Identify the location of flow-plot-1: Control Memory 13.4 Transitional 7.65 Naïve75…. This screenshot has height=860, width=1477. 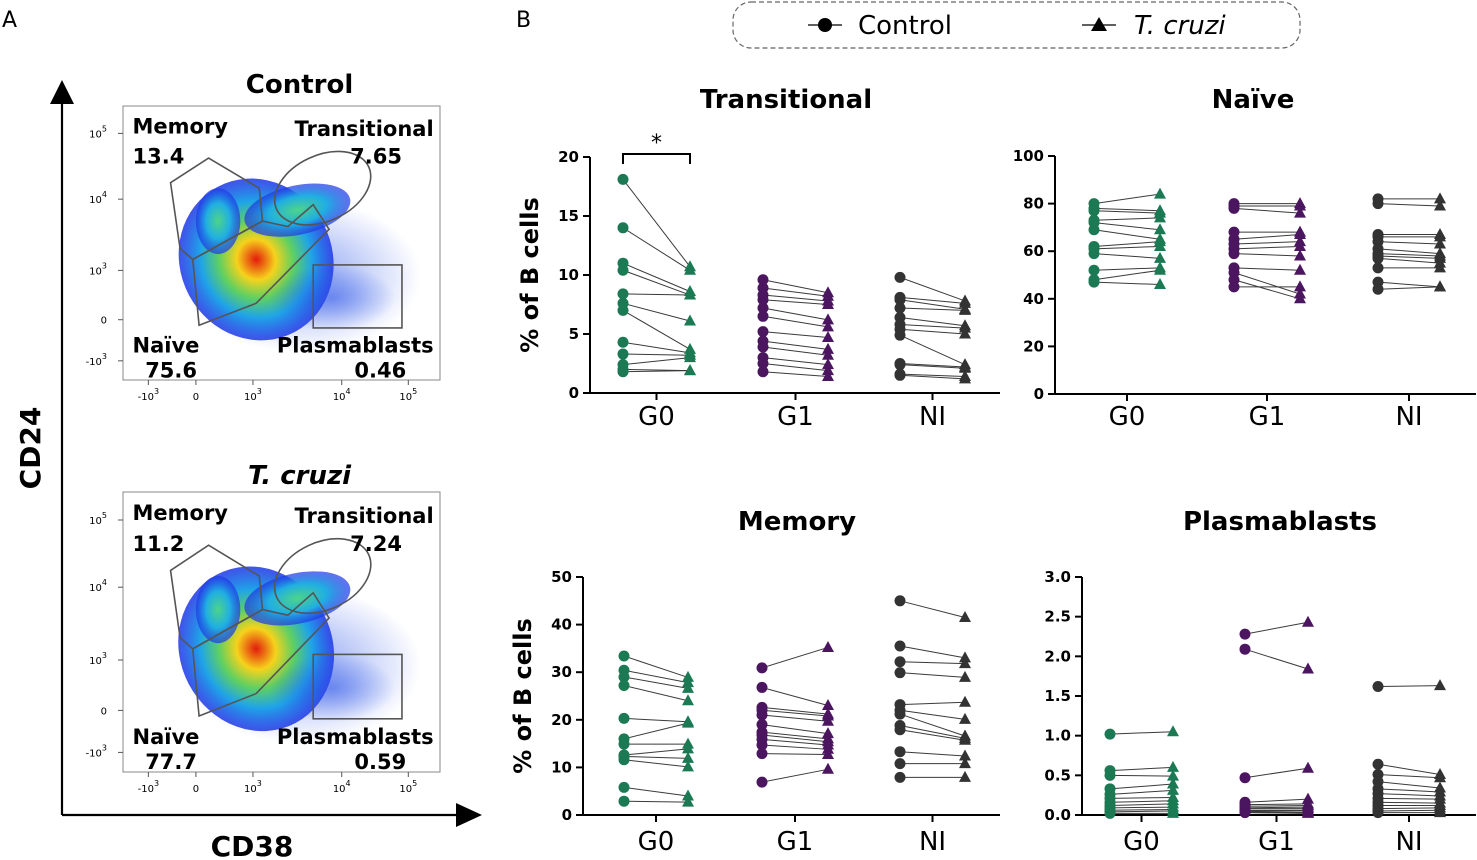
(263, 236).